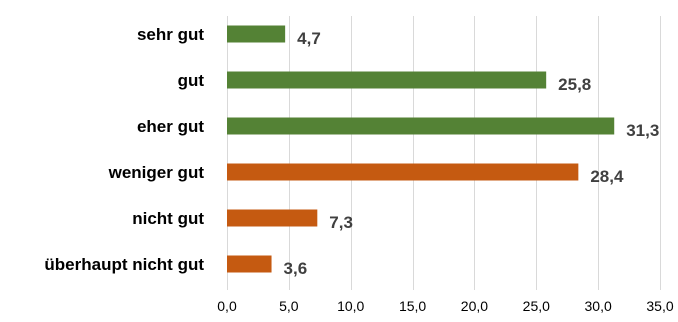 The width and height of the screenshot is (678, 322). I want to click on data-label: 7,3, so click(341, 222).